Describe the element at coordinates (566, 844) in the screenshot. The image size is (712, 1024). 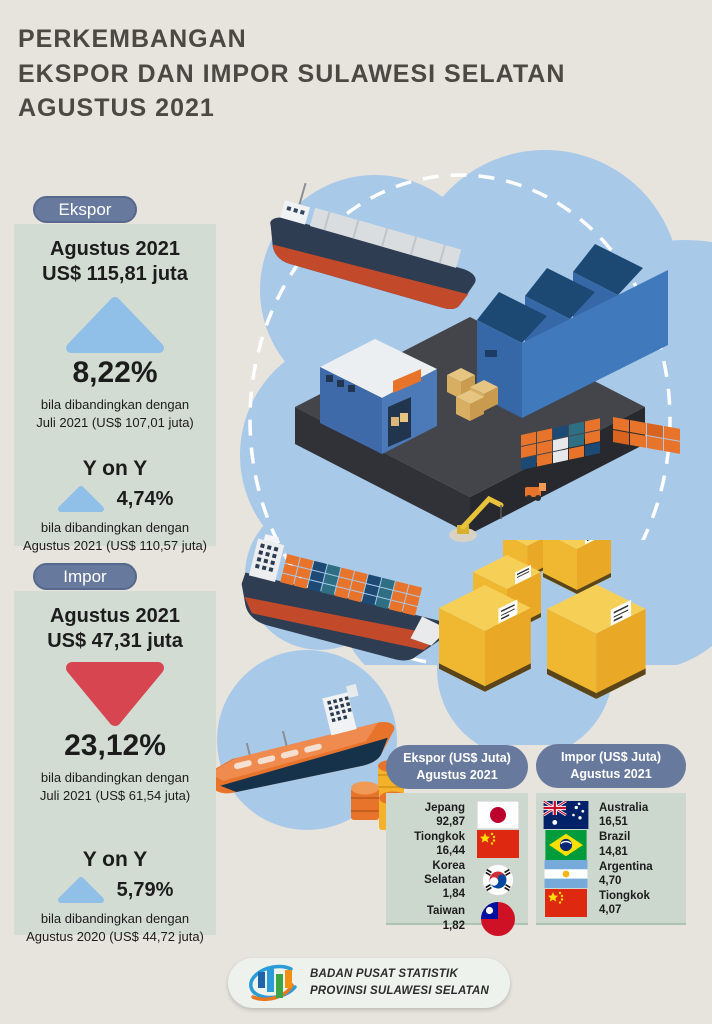
I see `brazil-flag-icon` at that location.